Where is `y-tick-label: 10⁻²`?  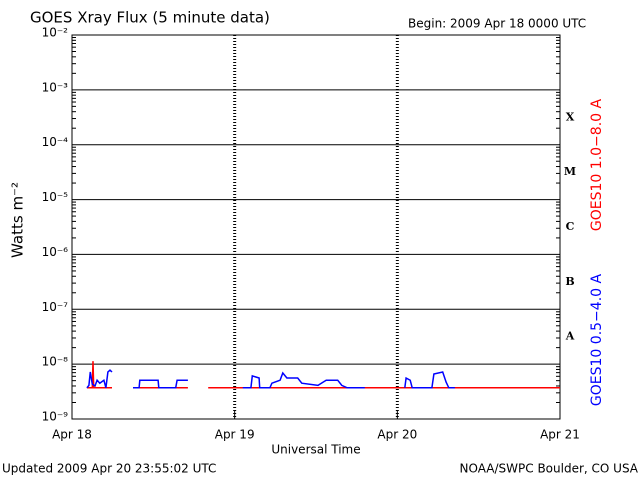
y-tick-label: 10⁻² is located at coordinates (55, 33).